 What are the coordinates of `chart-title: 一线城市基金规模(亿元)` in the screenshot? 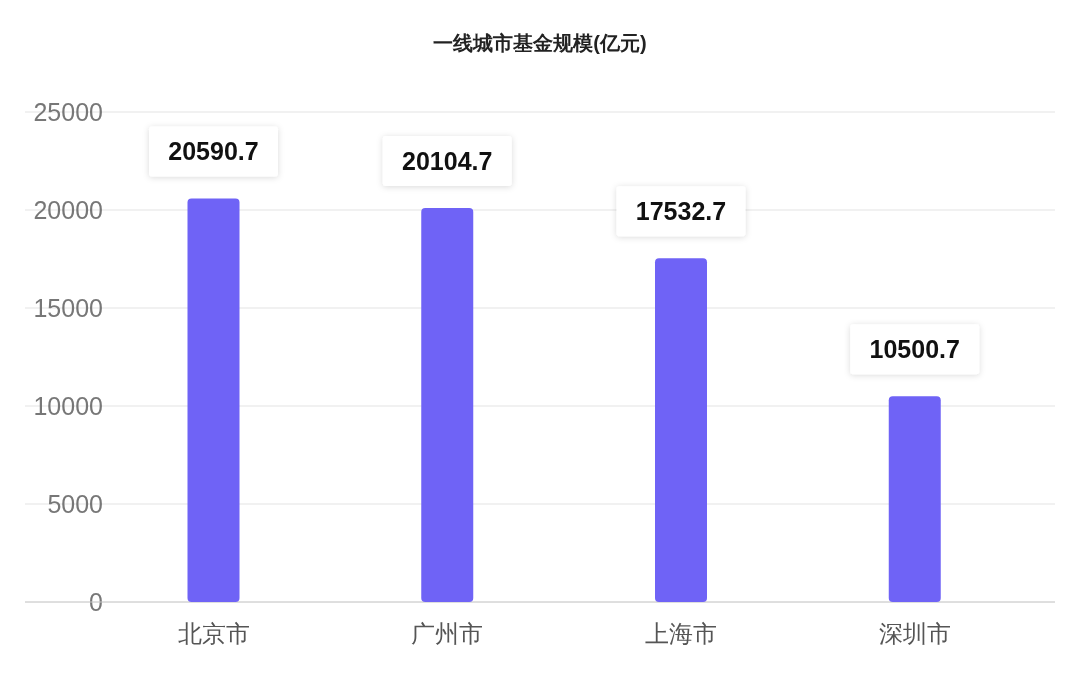 It's located at (540, 43).